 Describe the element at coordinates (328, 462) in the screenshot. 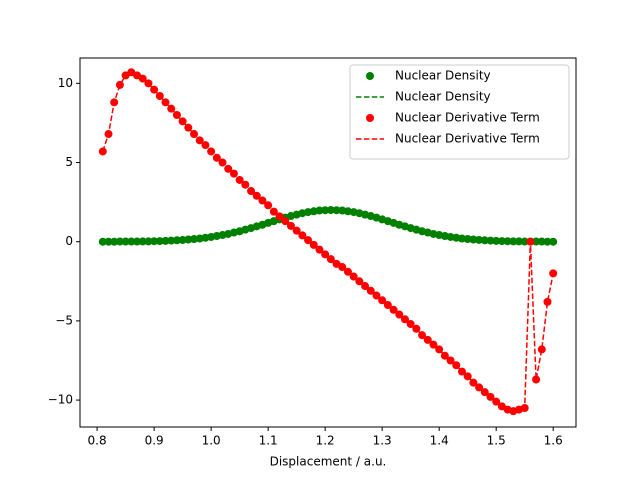

I see `x-axis-label: Displacement / a.u.` at that location.